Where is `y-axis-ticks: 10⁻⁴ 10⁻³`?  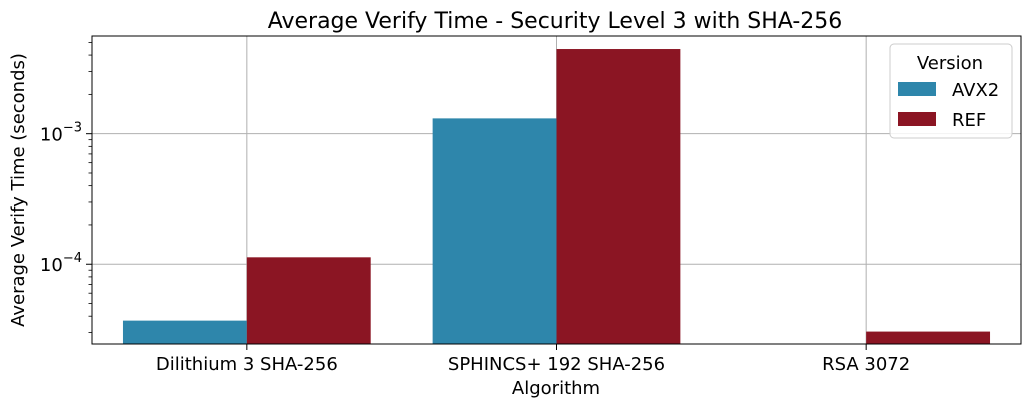
y-axis-ticks: 10⁻⁴ 10⁻³ is located at coordinates (66, 187).